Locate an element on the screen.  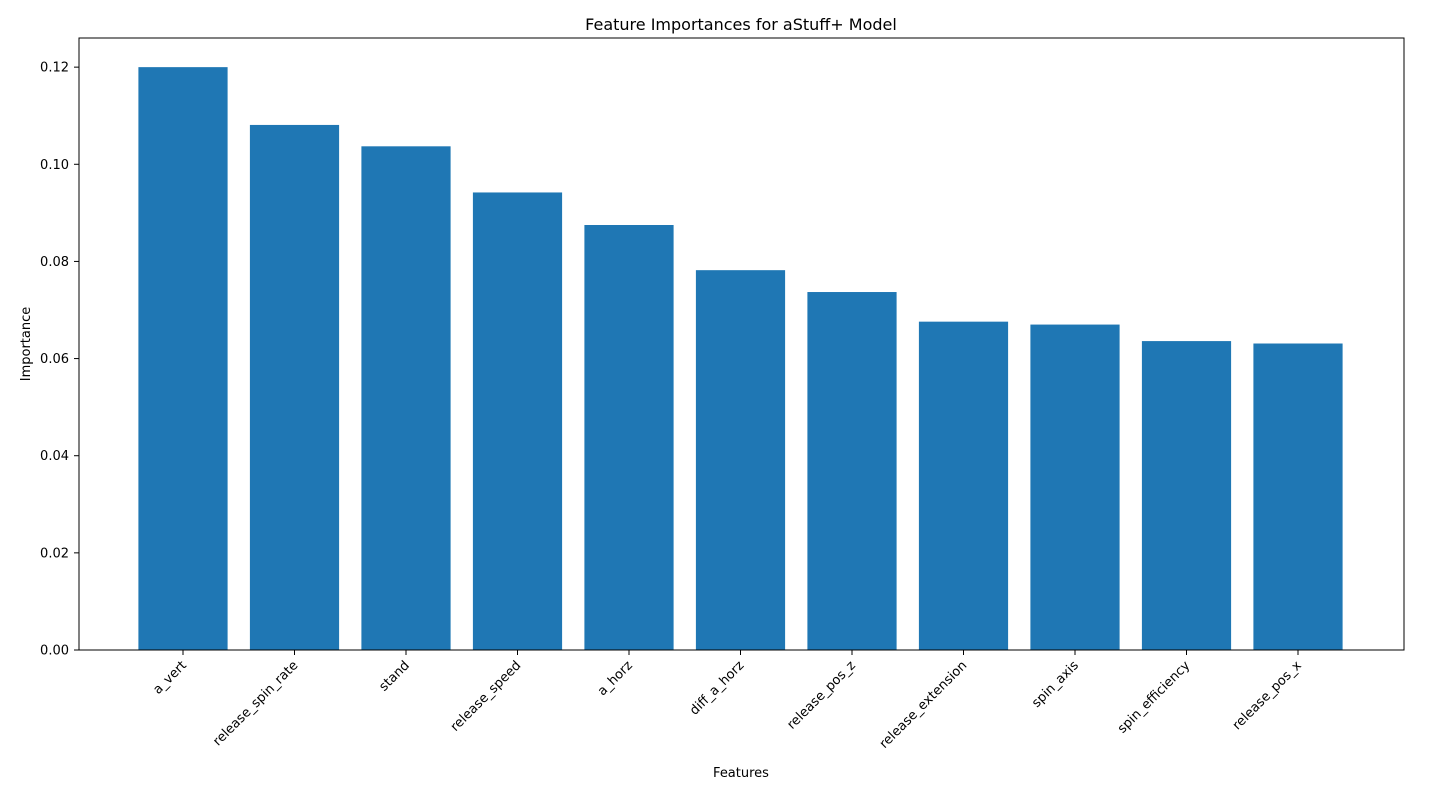
bar-release-speed is located at coordinates (517, 421).